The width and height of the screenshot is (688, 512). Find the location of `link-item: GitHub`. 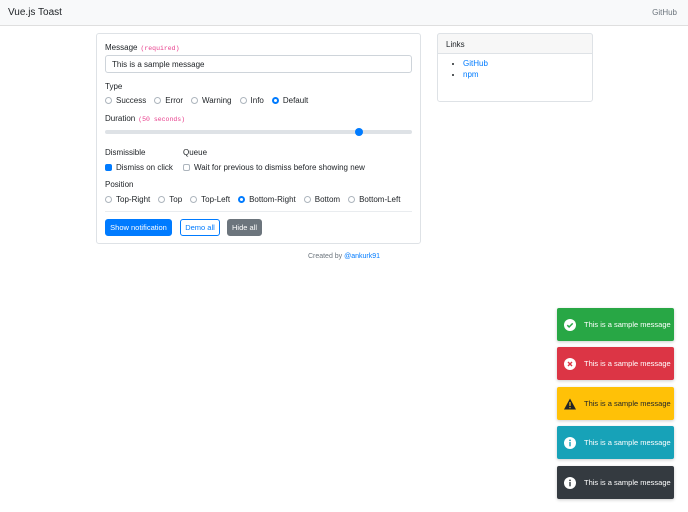

link-item: GitHub is located at coordinates (475, 63).